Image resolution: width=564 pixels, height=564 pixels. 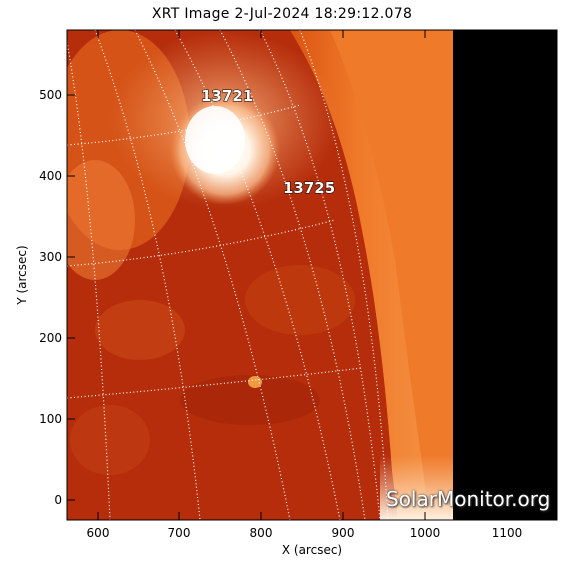 I want to click on y-axis-label: Y (arcsec), so click(x=22, y=275).